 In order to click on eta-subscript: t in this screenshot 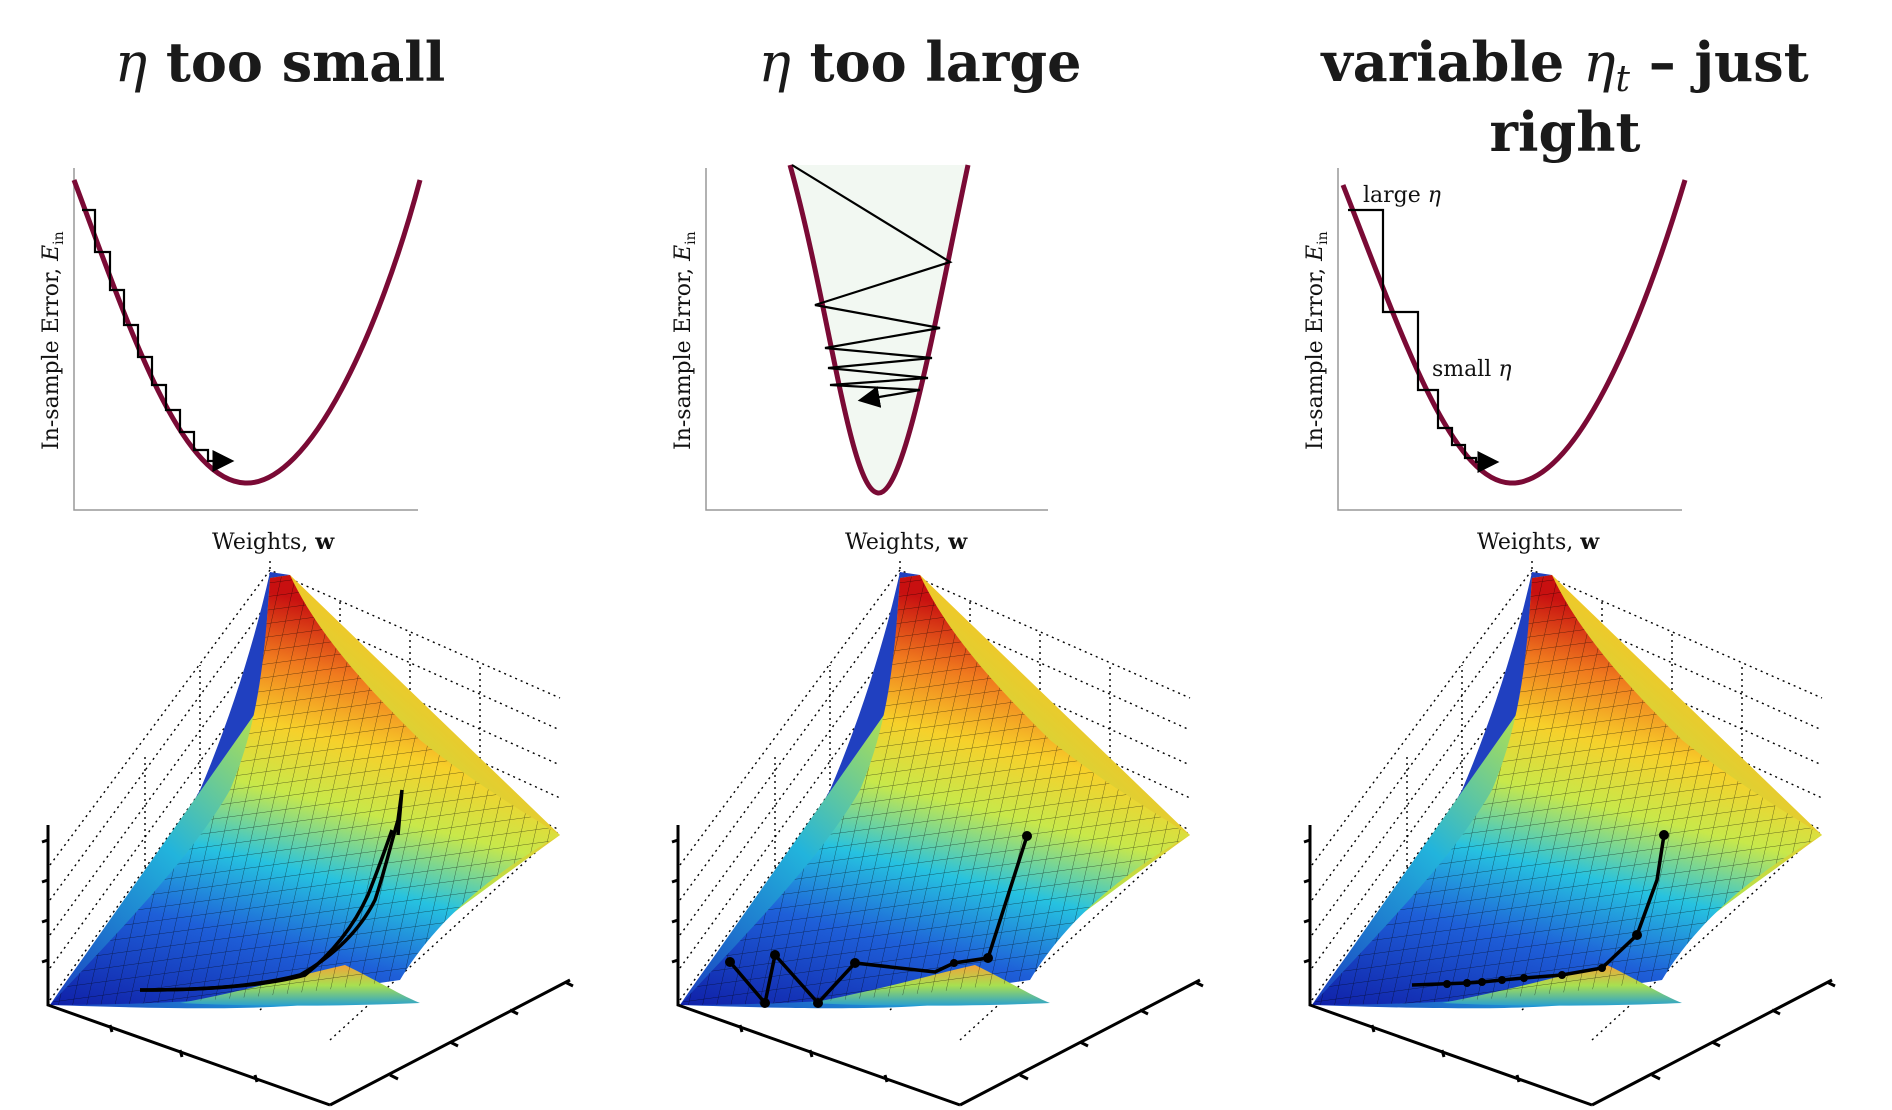, I will do `click(1622, 79)`.